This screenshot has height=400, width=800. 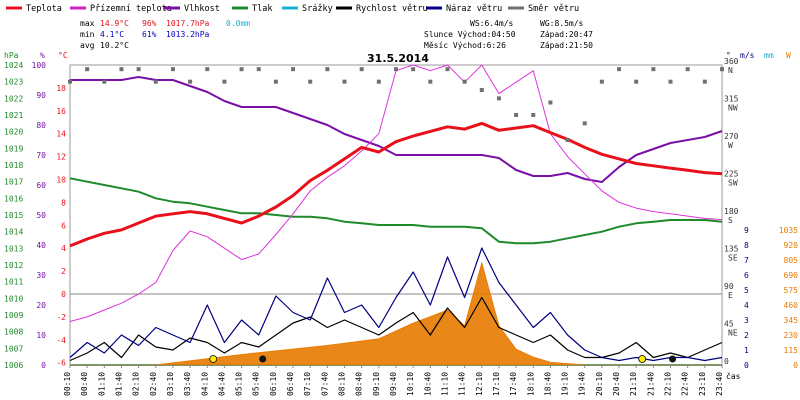 What do you see at coordinates (791, 260) in the screenshot?
I see `tick-label-w: 805` at bounding box center [791, 260].